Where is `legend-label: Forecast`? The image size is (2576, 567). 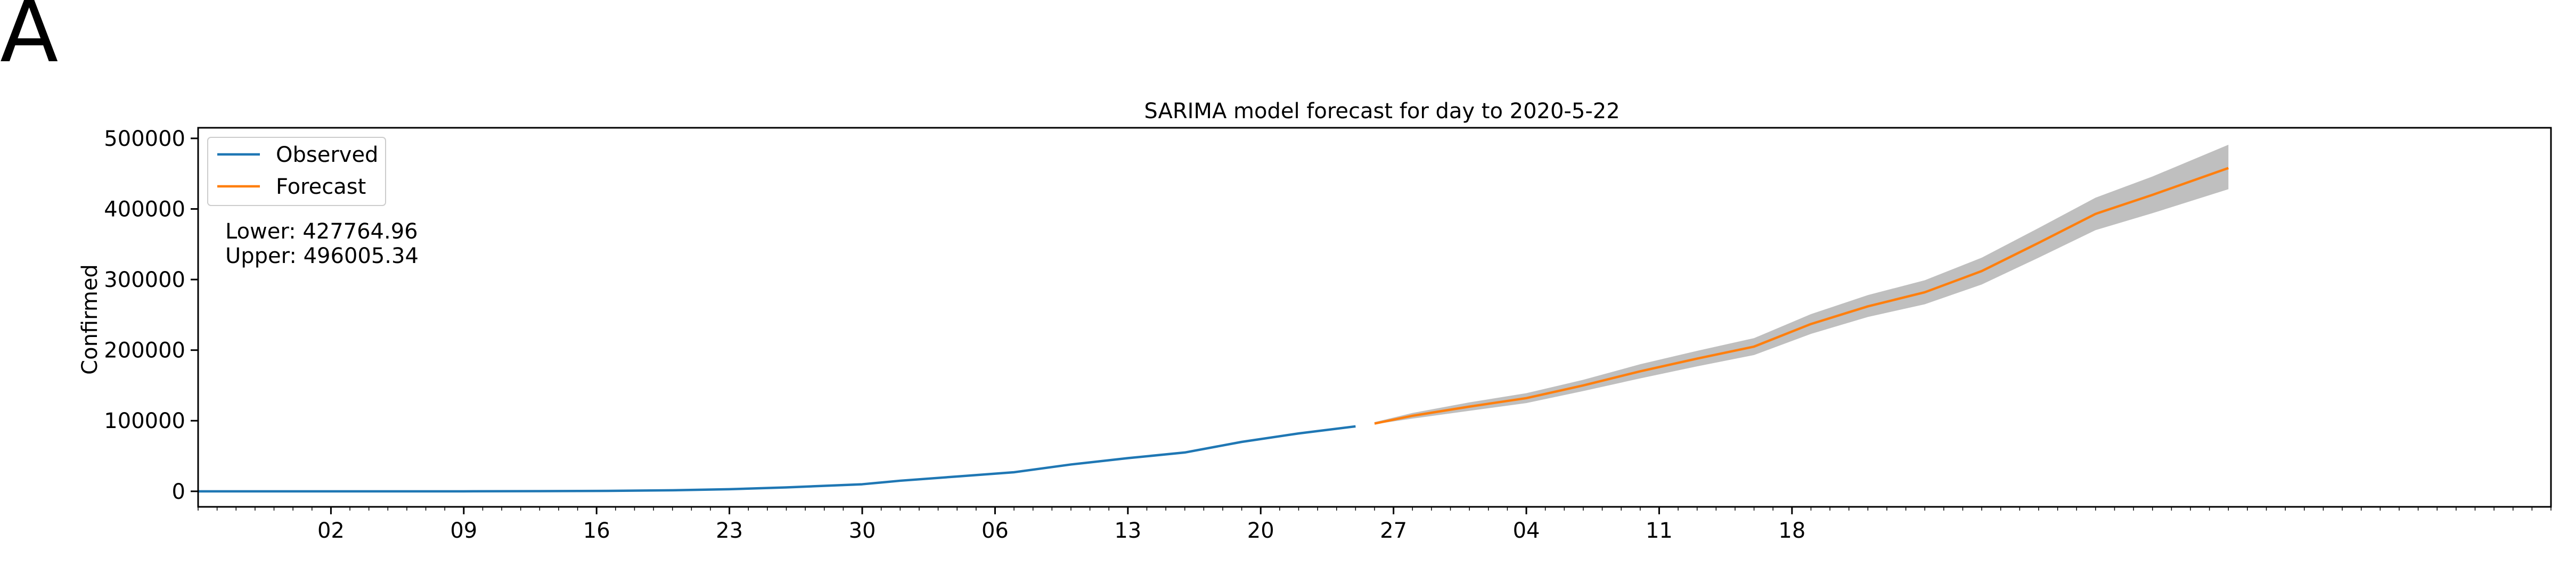 legend-label: Forecast is located at coordinates (321, 187).